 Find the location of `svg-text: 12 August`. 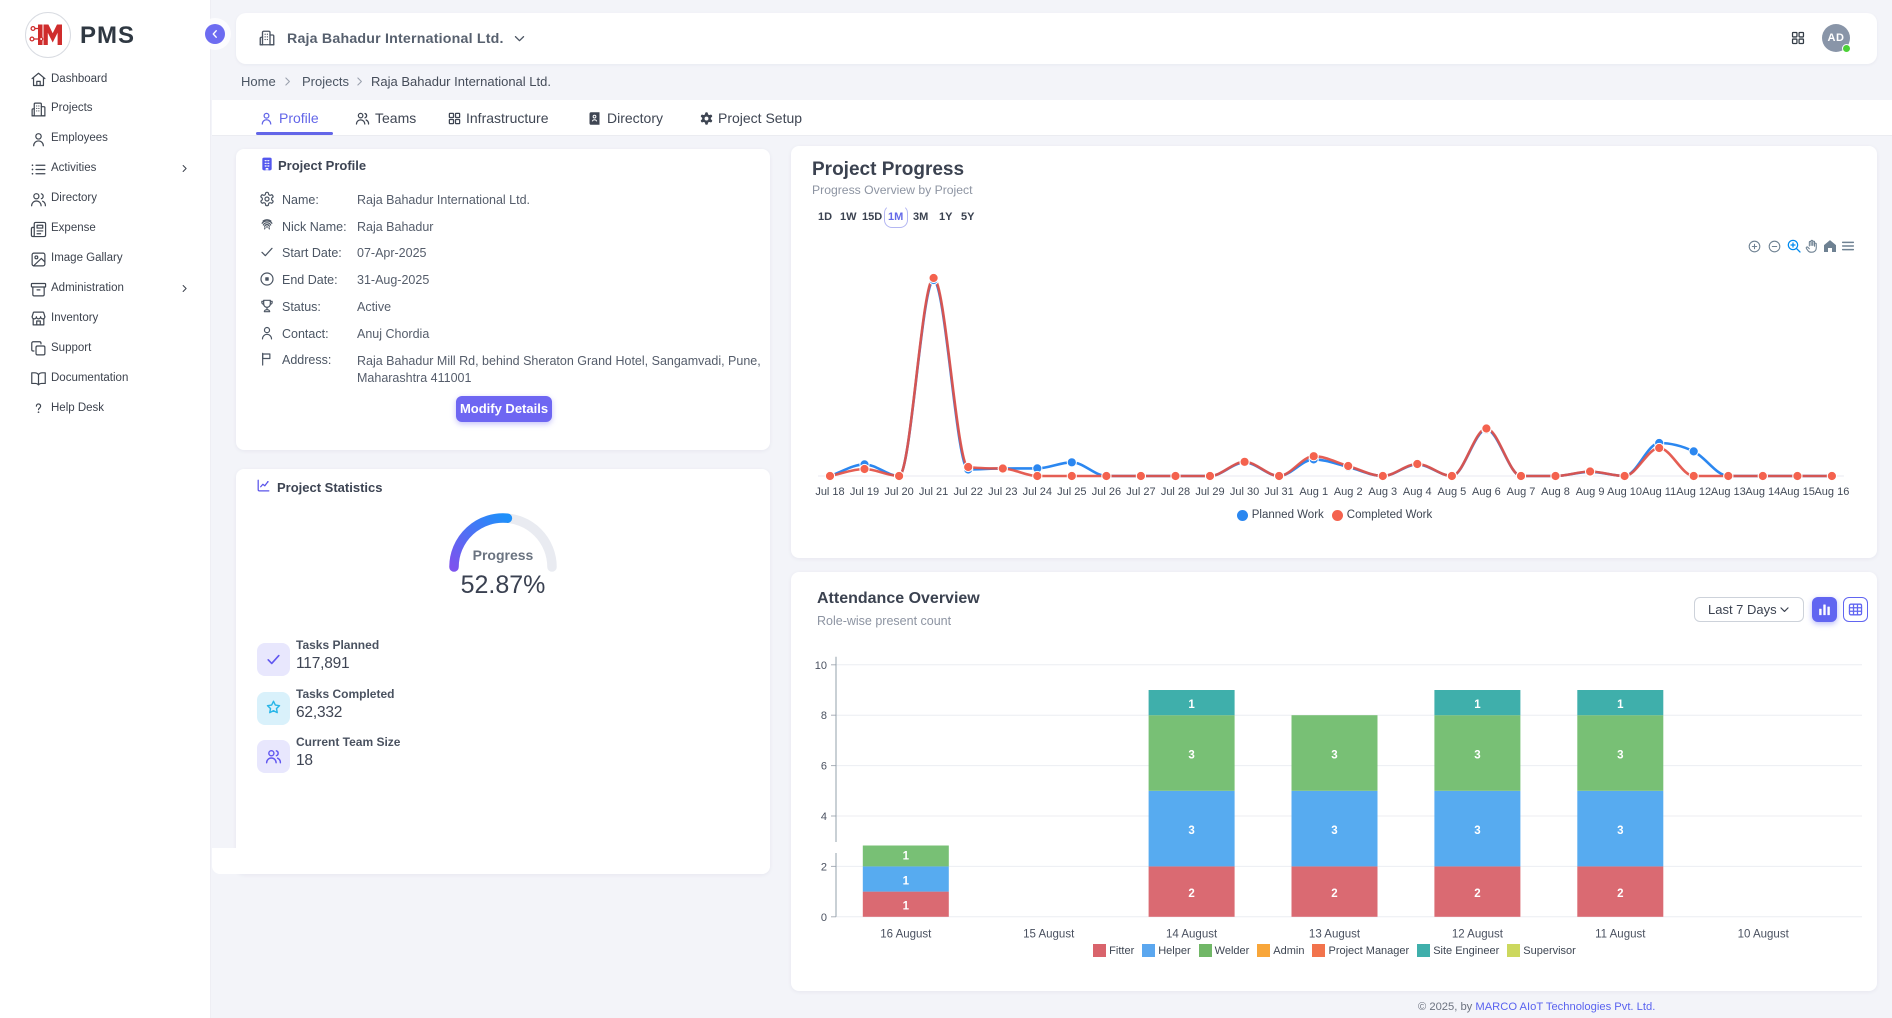

svg-text: 12 August is located at coordinates (1478, 934).